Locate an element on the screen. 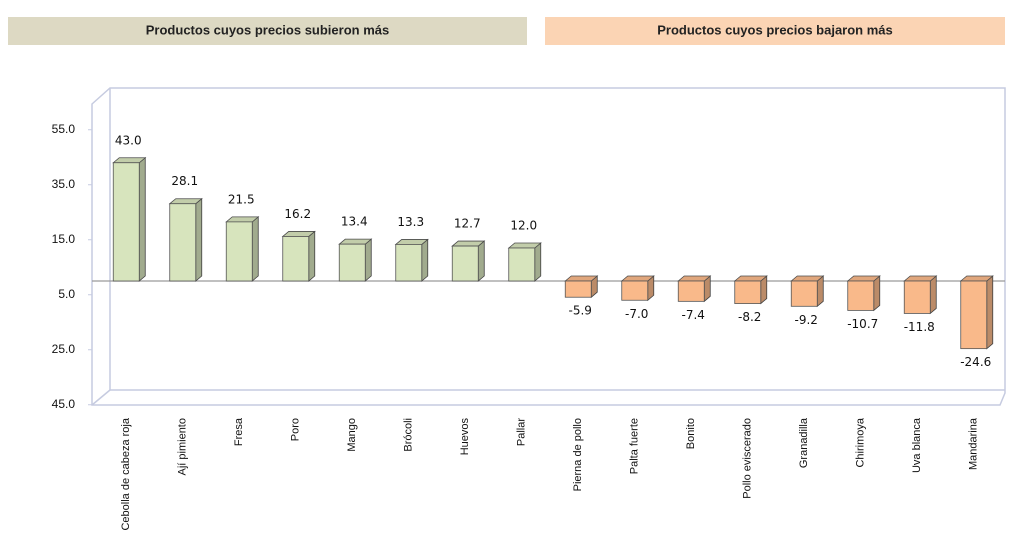 This screenshot has width=1011, height=554. header-title: Productos cuyos precios bajaron más is located at coordinates (775, 29).